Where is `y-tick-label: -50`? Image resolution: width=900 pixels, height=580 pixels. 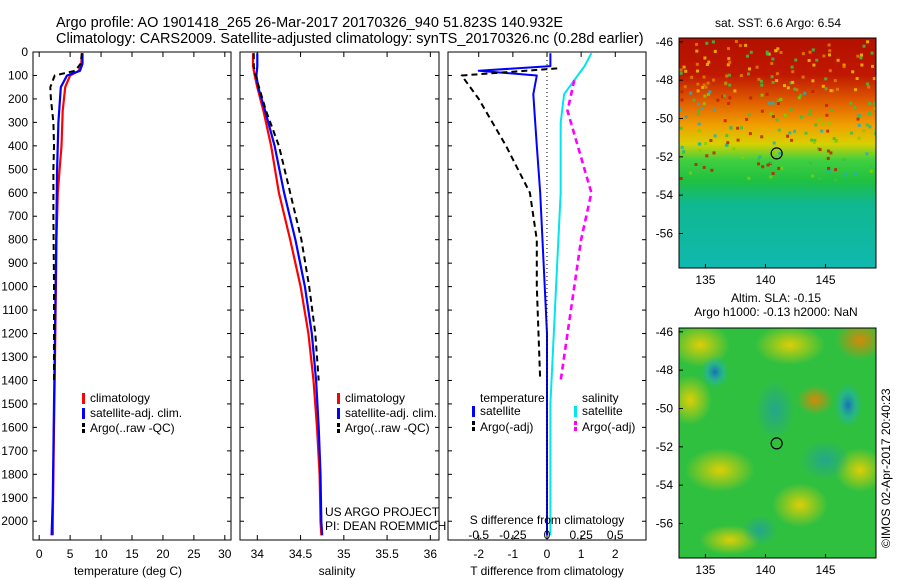
y-tick-label: -50 is located at coordinates (665, 409).